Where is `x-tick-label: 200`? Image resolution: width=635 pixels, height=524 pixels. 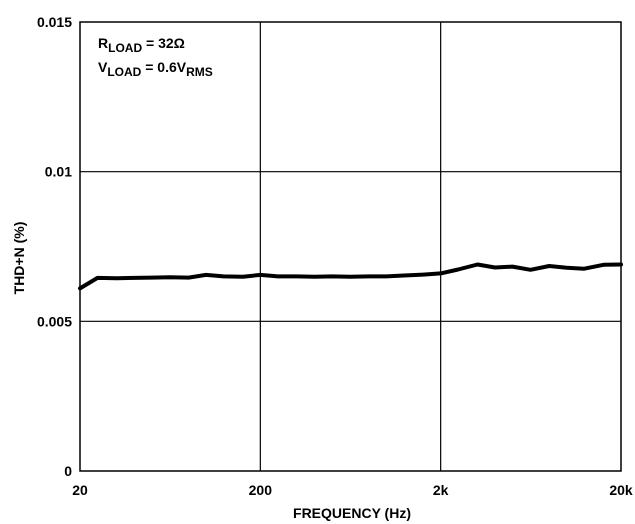 x-tick-label: 200 is located at coordinates (261, 490).